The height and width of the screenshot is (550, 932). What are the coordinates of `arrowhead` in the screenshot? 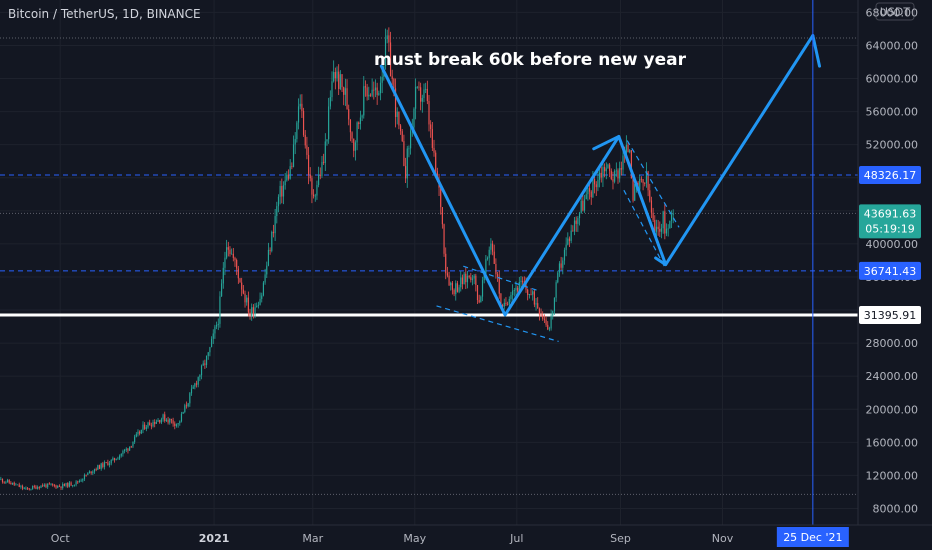 It's located at (816, 51).